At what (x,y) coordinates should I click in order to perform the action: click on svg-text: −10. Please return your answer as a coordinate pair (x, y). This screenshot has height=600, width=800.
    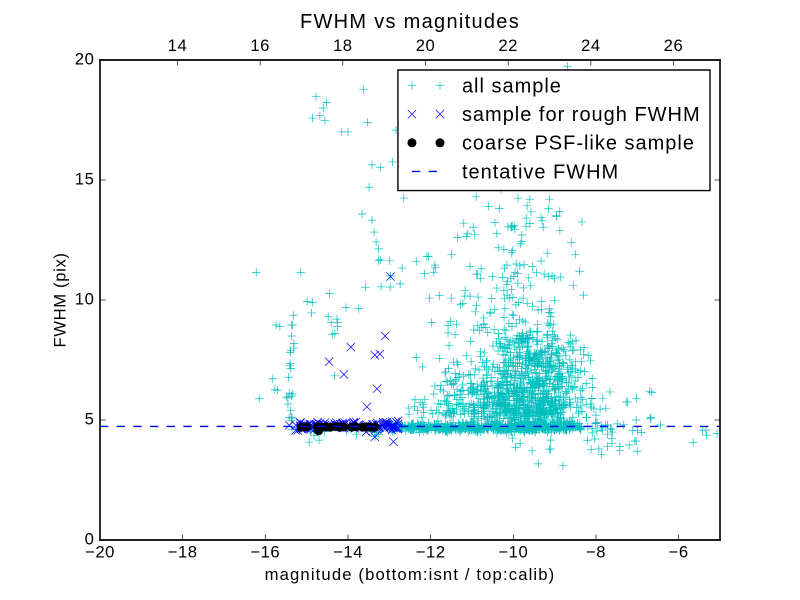
    Looking at the image, I should click on (513, 552).